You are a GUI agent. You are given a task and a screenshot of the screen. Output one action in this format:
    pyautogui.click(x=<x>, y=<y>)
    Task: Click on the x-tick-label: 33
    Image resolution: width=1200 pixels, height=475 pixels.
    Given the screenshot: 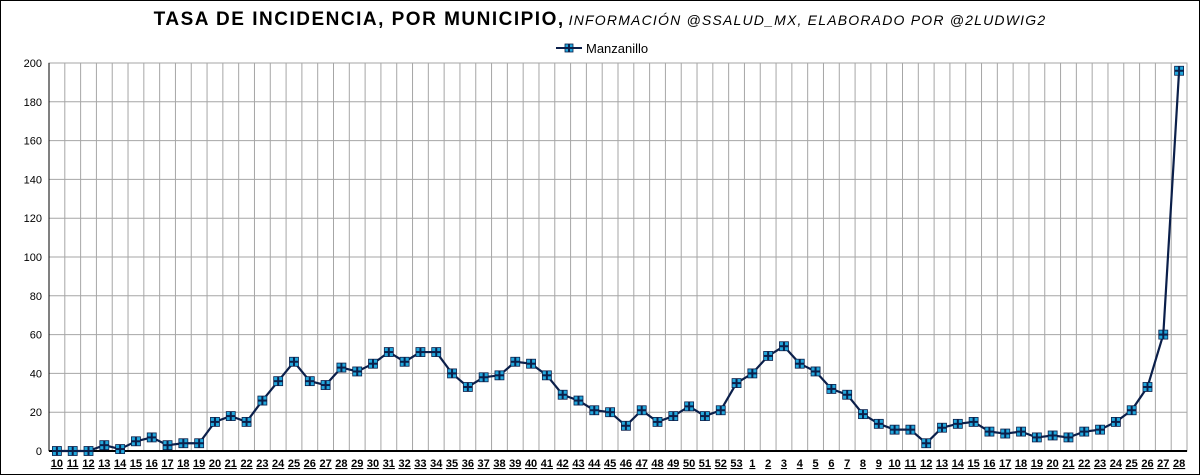 What is the action you would take?
    pyautogui.click(x=420, y=464)
    